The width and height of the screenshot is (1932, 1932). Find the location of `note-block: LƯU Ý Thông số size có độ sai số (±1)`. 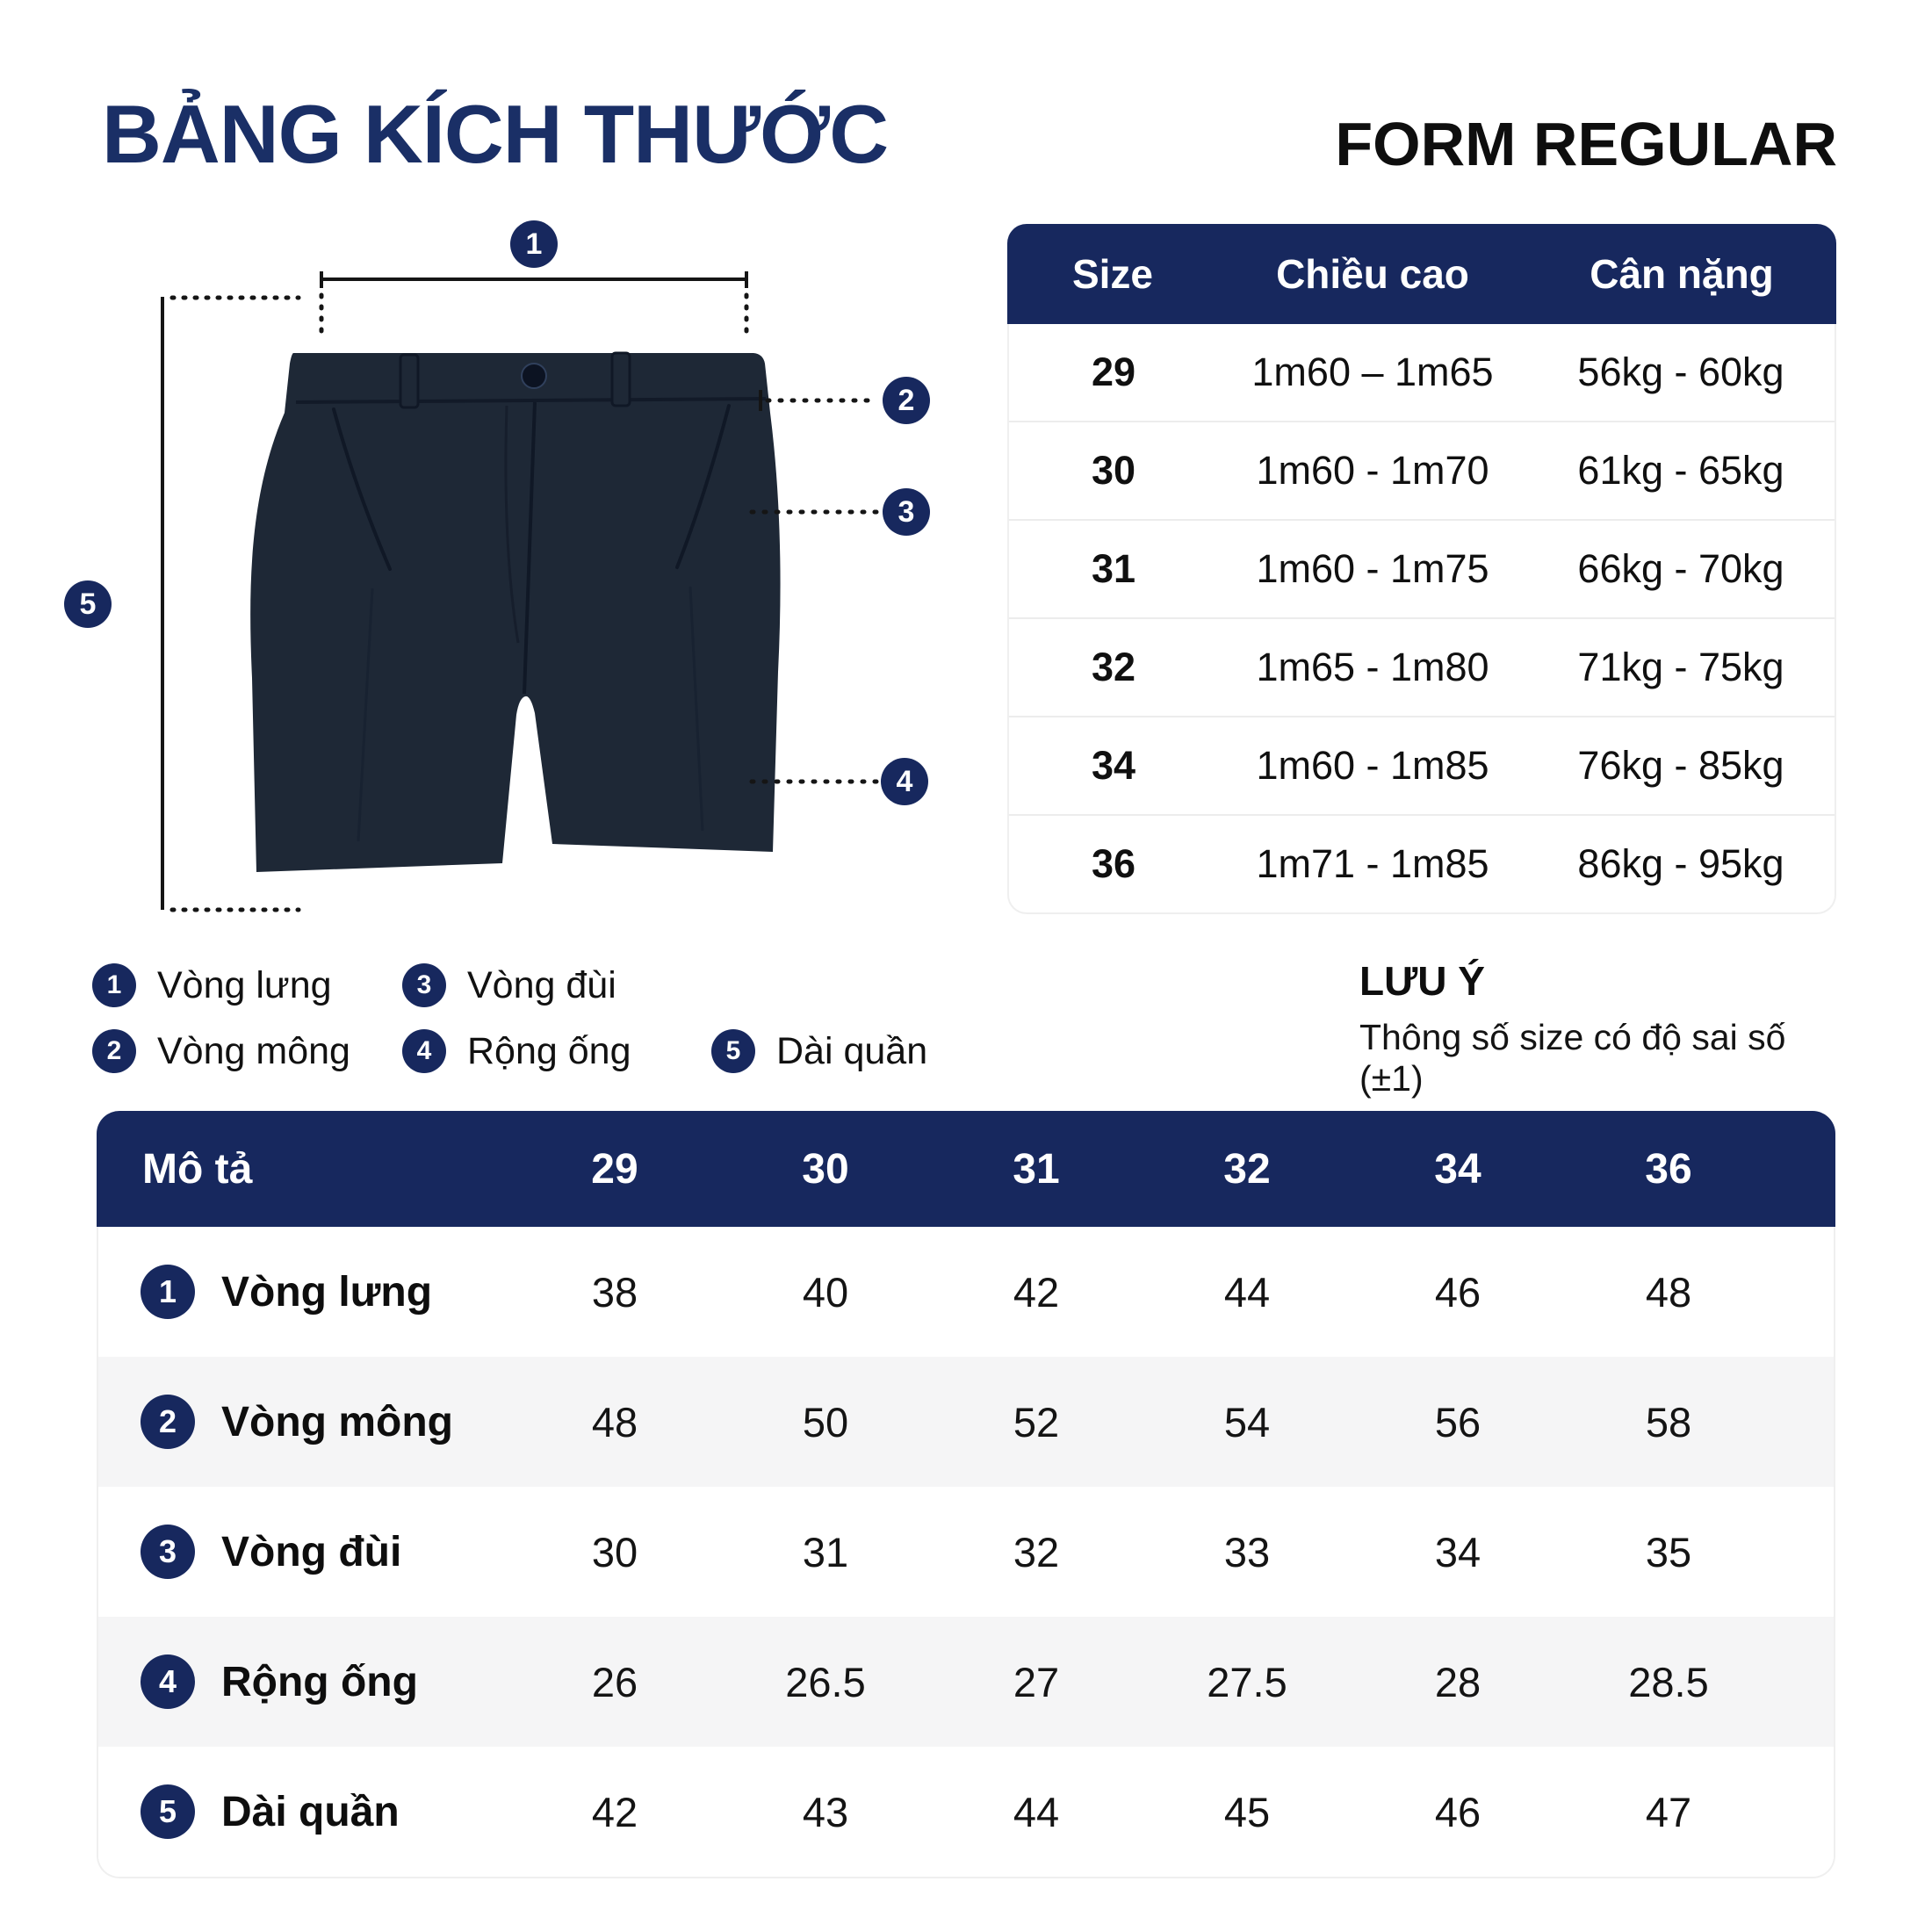

note-block: LƯU Ý Thông số size có độ sai số (±1) is located at coordinates (1605, 1028).